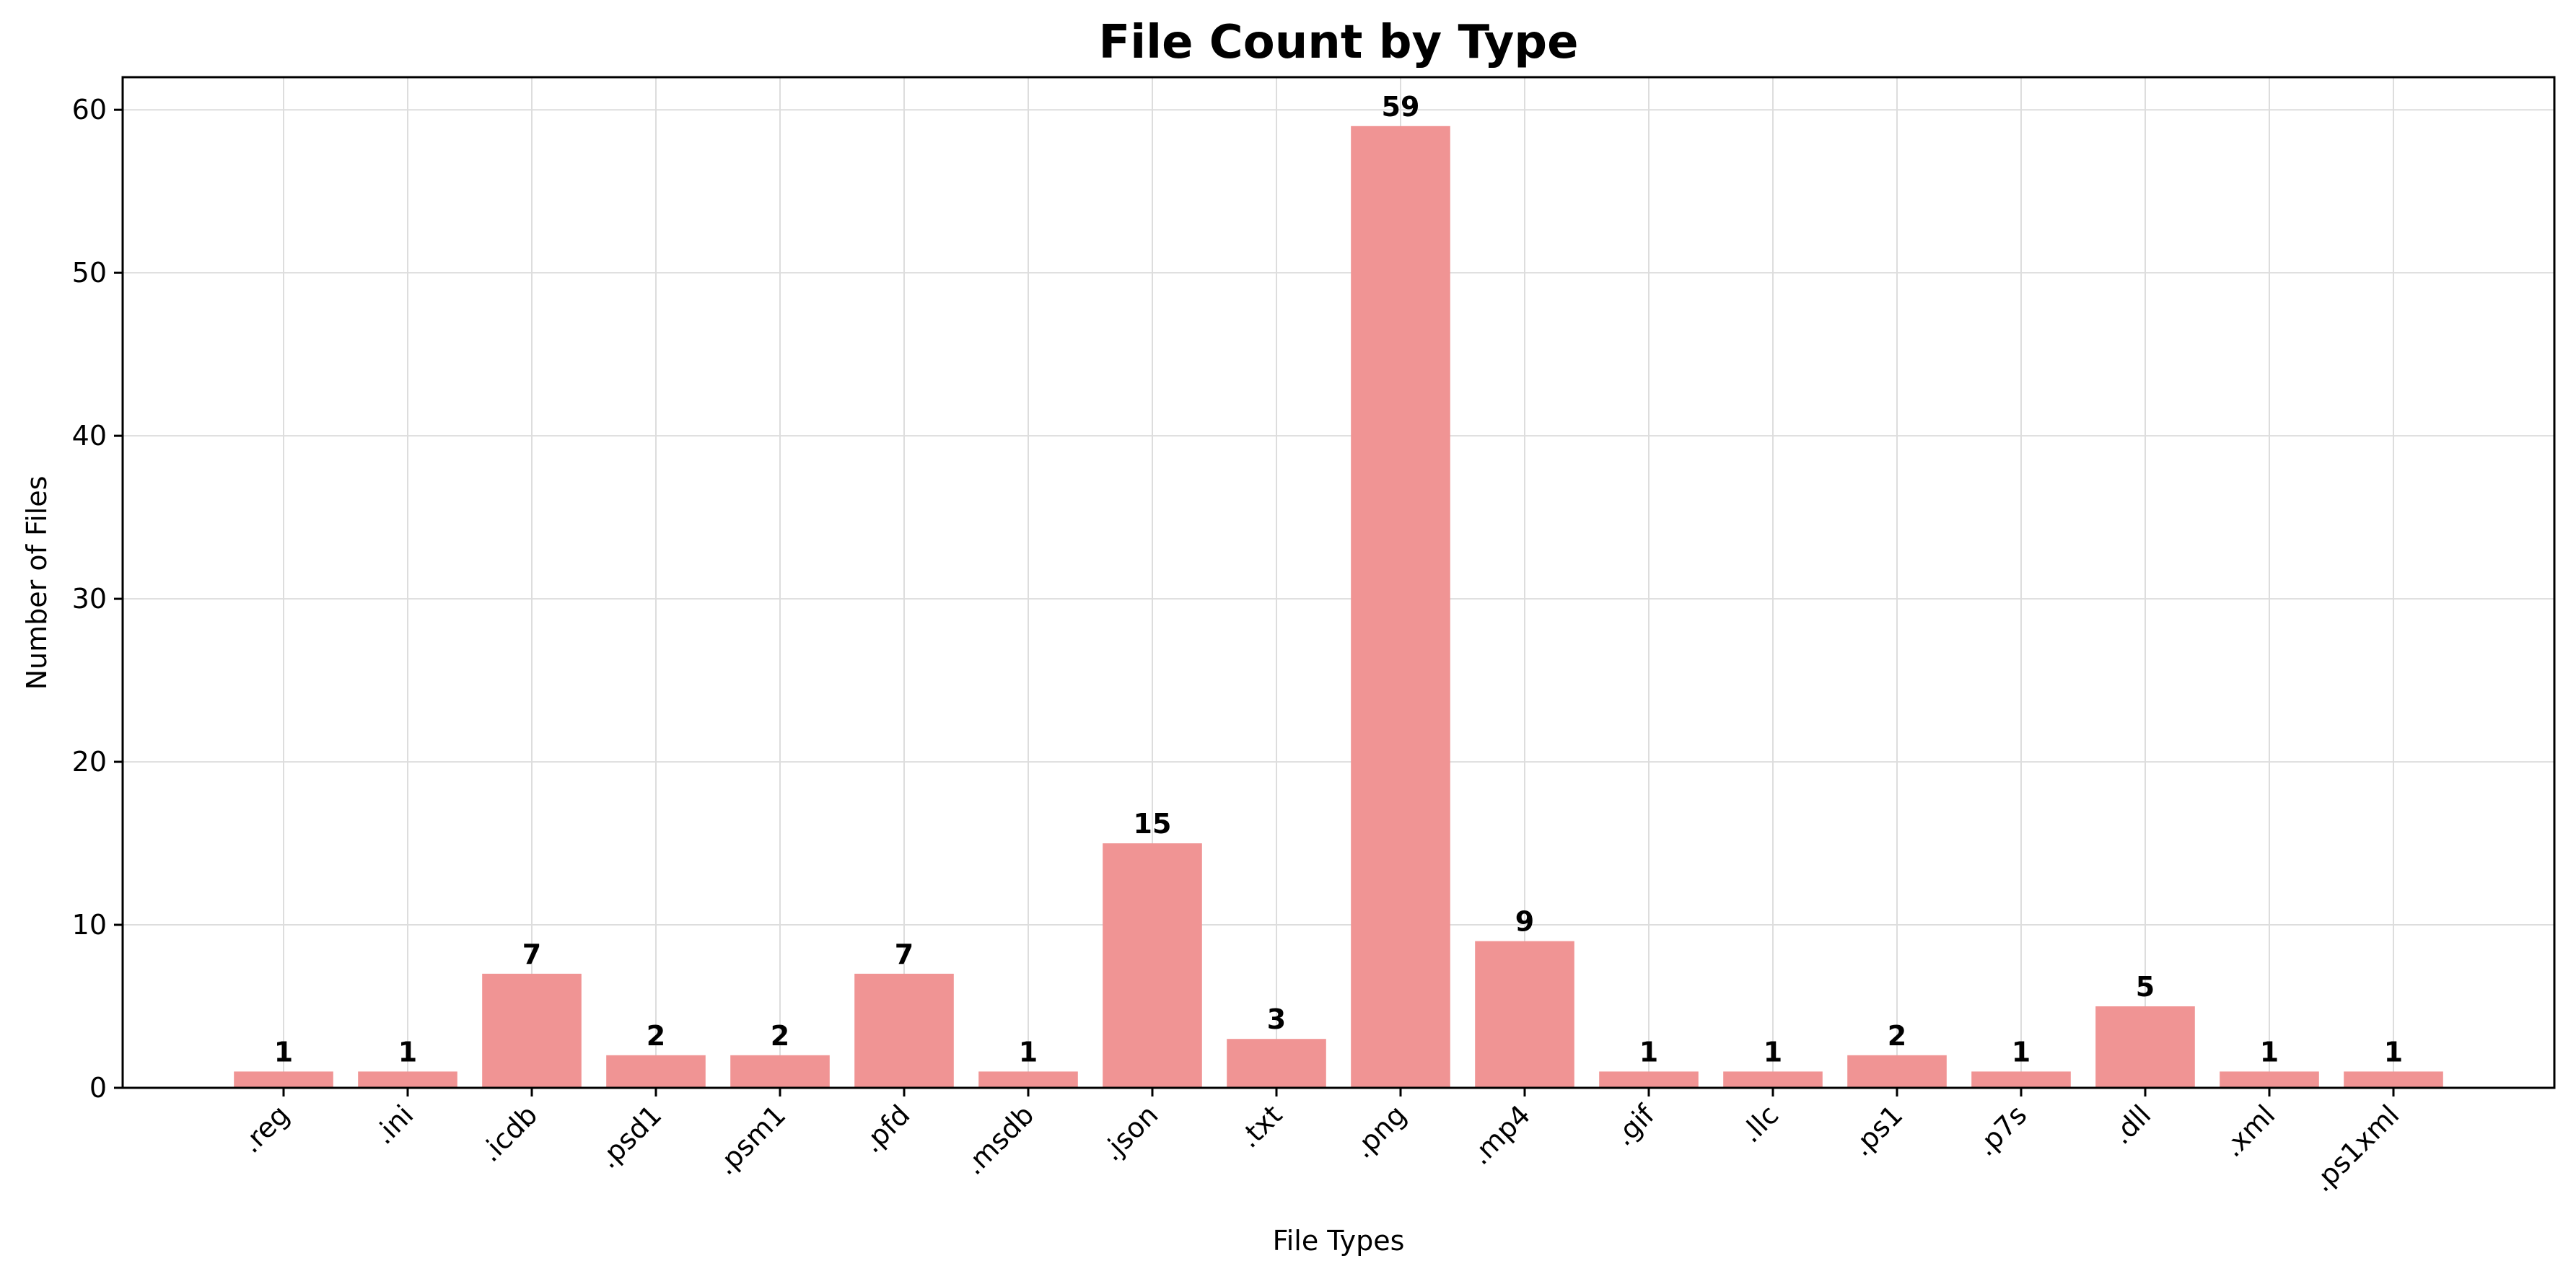  What do you see at coordinates (37, 583) in the screenshot?
I see `y-axis-label: Number of Files` at bounding box center [37, 583].